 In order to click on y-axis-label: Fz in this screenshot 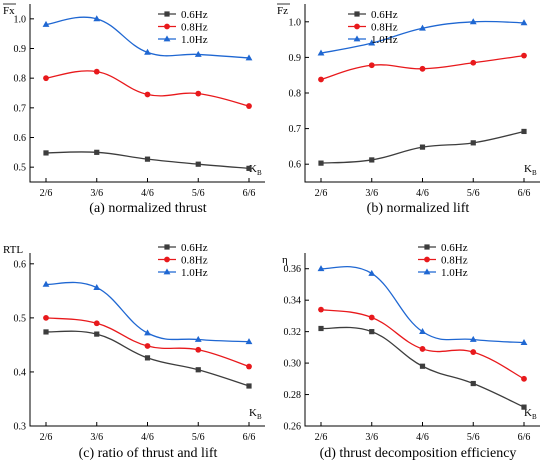, I will do `click(282, 11)`.